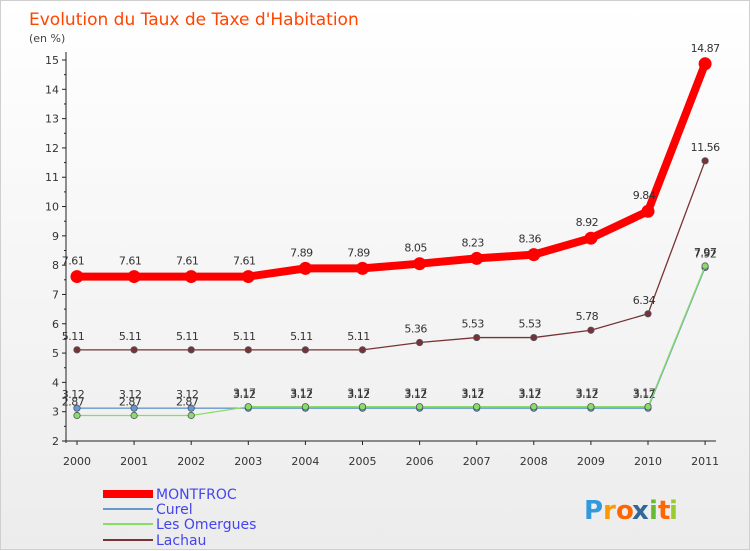 This screenshot has width=750, height=551. Describe the element at coordinates (130, 402) in the screenshot. I see `data-label: 2.87` at that location.